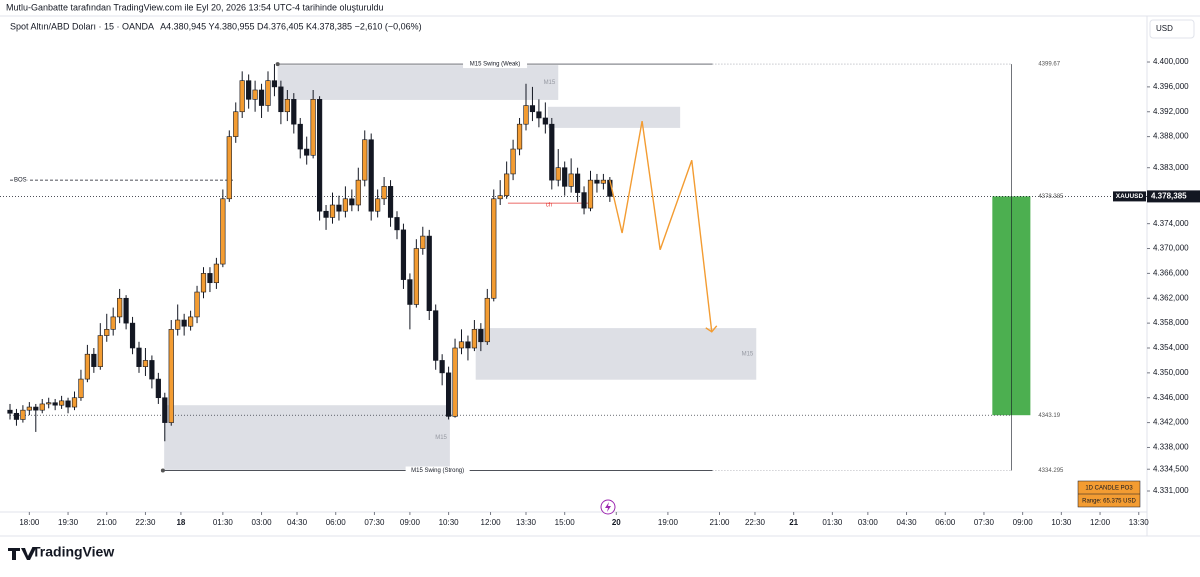 Image resolution: width=1200 pixels, height=577 pixels. What do you see at coordinates (1109, 489) in the screenshot?
I see `info-title: 1D CANDLE PO3` at bounding box center [1109, 489].